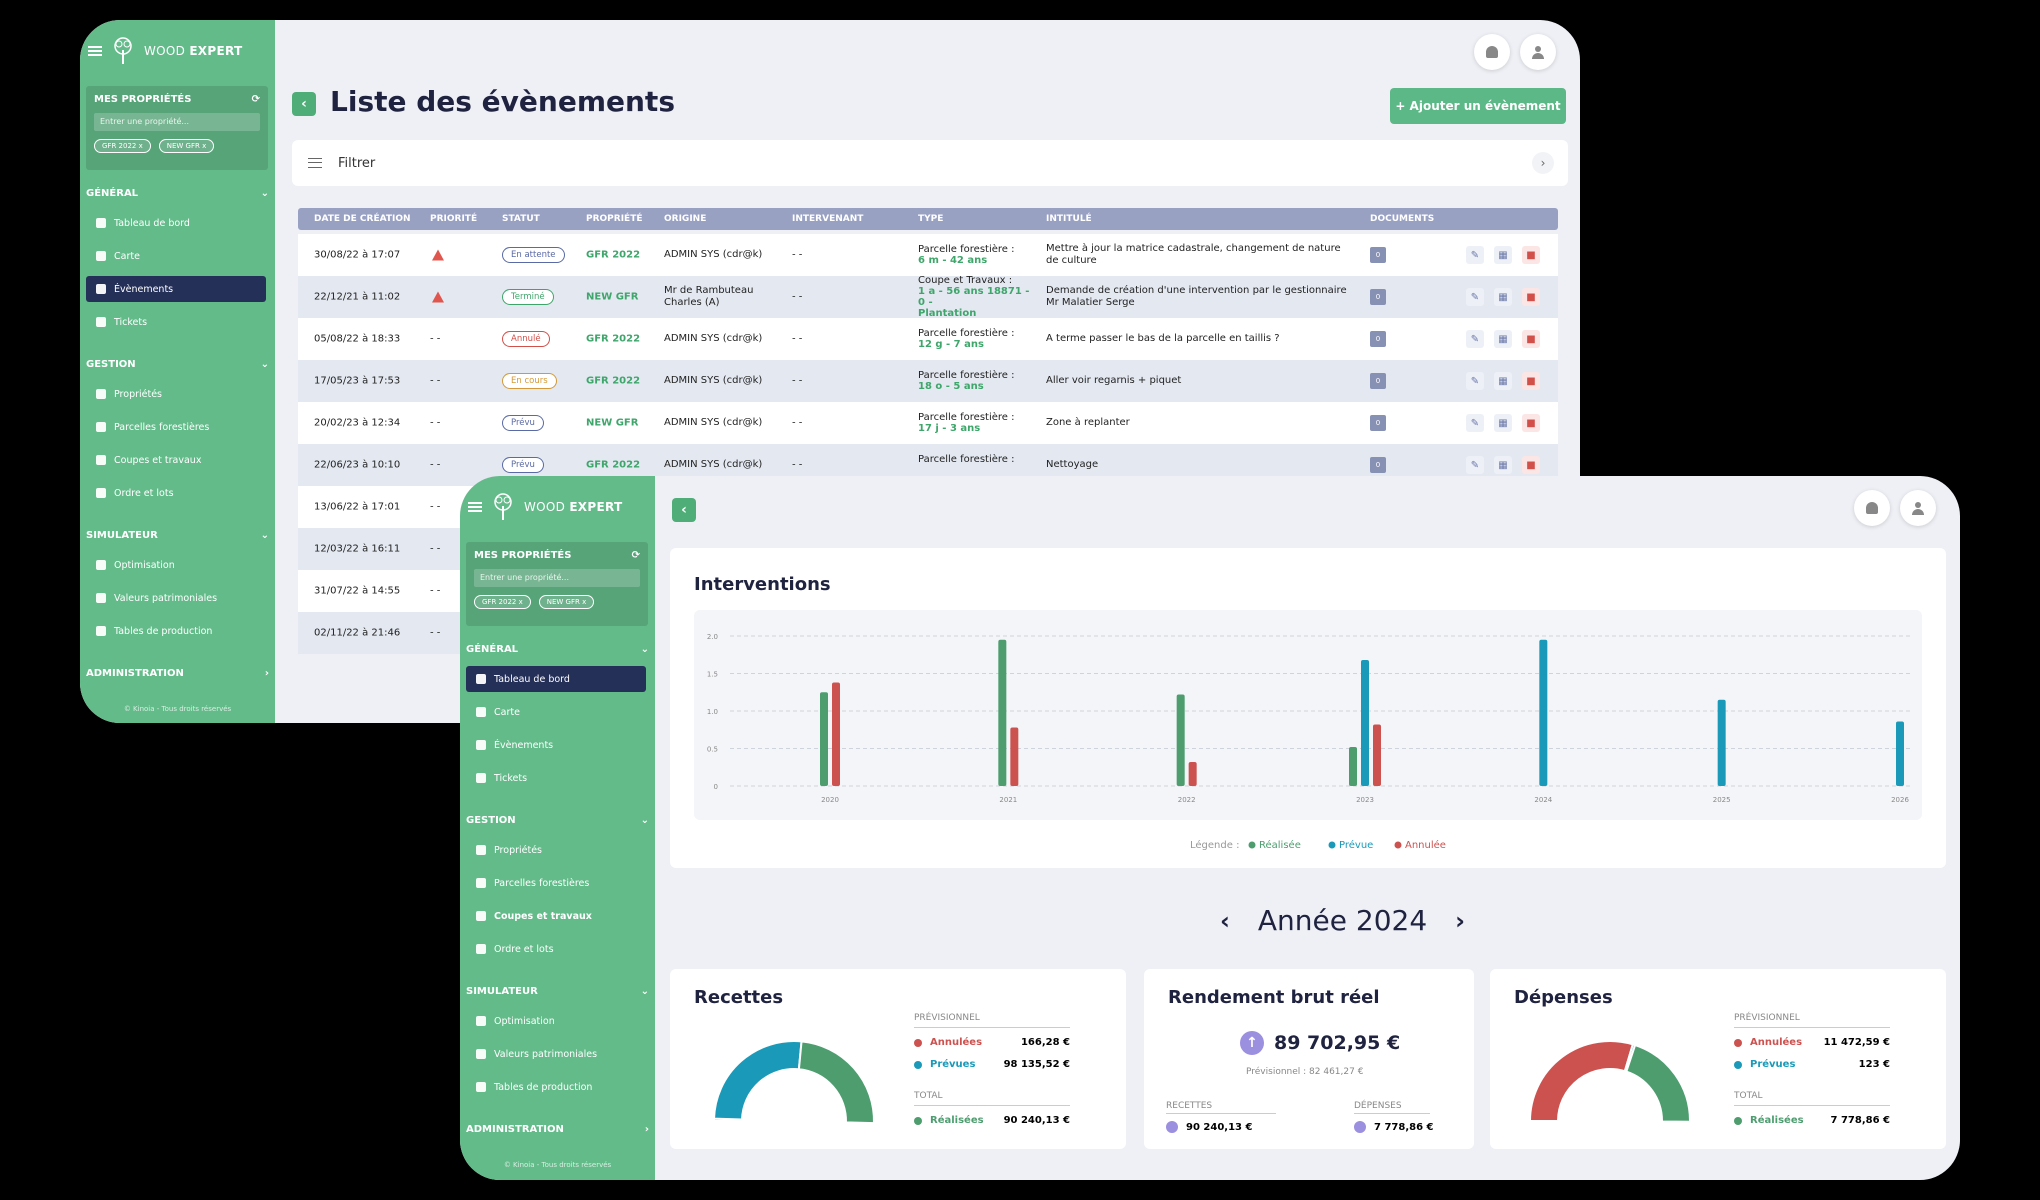 This screenshot has height=1200, width=2040. What do you see at coordinates (521, 219) in the screenshot?
I see `col-statut: STATUT` at bounding box center [521, 219].